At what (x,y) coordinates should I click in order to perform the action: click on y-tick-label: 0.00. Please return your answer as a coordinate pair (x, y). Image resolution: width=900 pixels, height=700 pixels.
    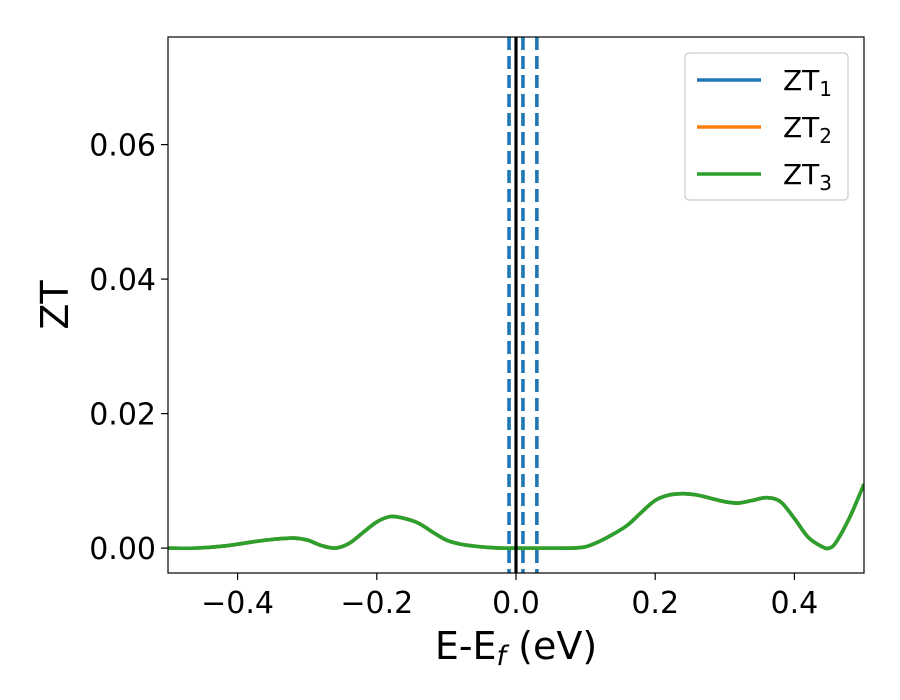
    Looking at the image, I should click on (122, 549).